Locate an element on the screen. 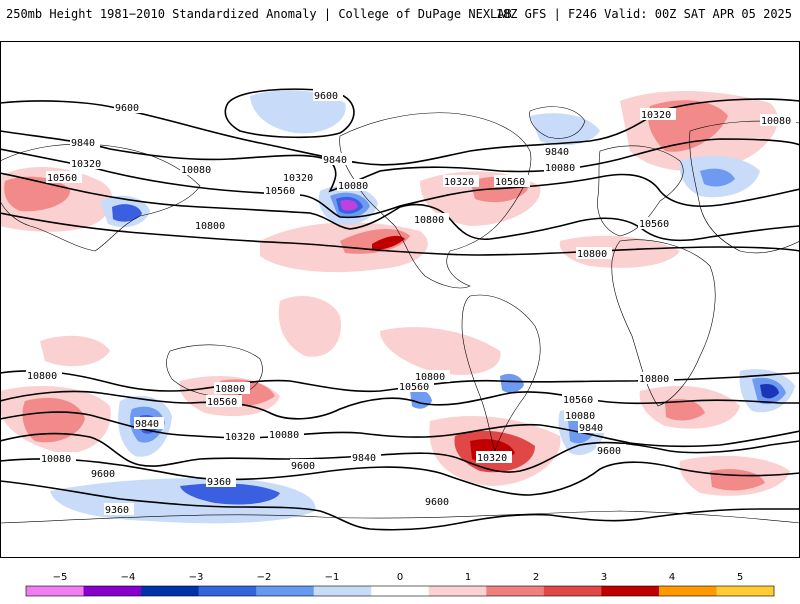 The image size is (800, 604). colorbar-tick: 0 is located at coordinates (400, 577).